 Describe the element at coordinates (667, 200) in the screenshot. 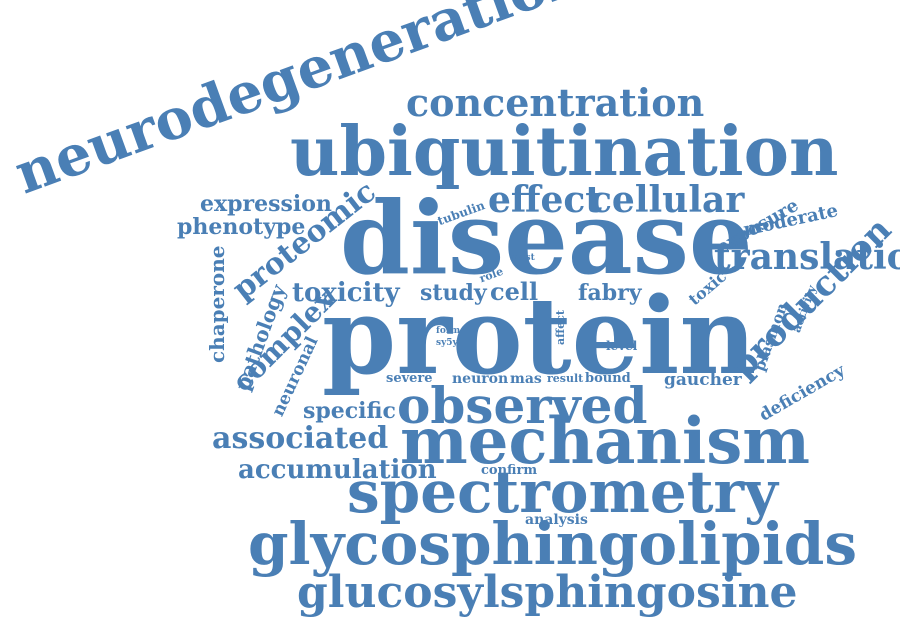

I see `word-cellular: cellular` at that location.